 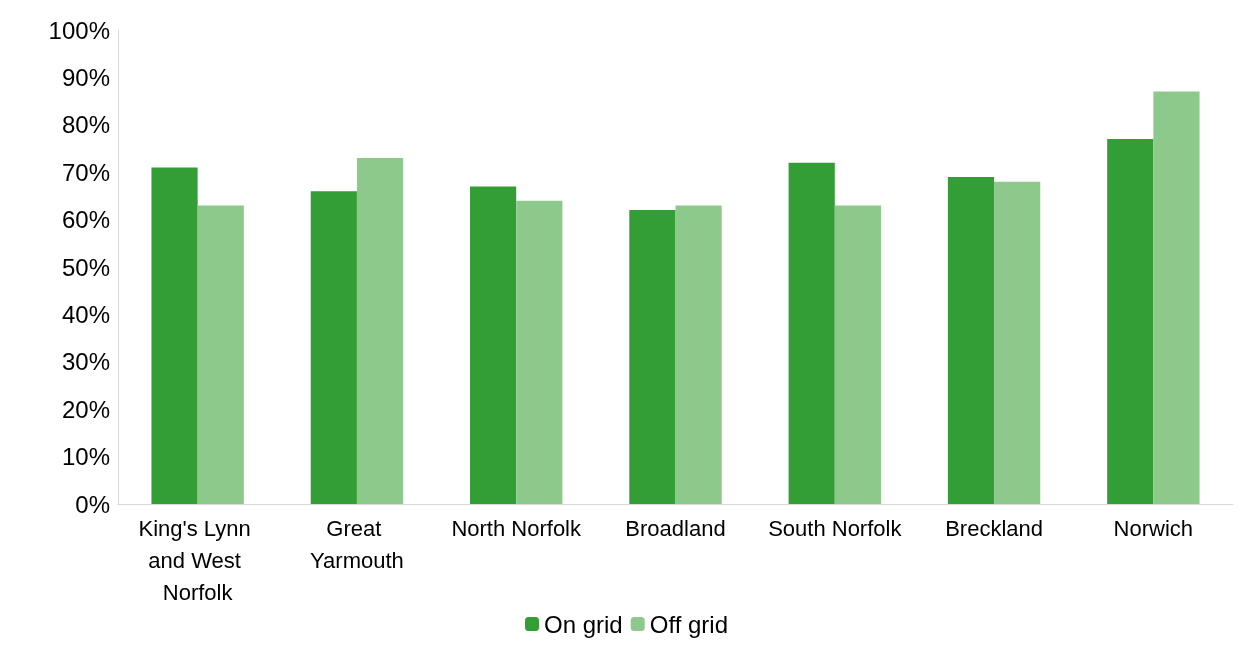 What do you see at coordinates (85, 457) in the screenshot?
I see `y-tick-label: 10%` at bounding box center [85, 457].